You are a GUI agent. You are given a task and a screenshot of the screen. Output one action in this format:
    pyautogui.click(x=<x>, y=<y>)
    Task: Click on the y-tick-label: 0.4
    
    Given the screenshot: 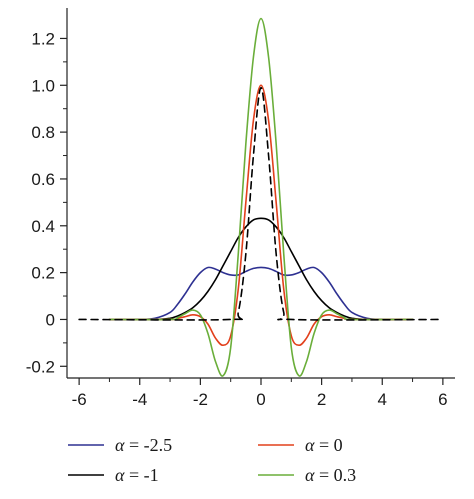 What is the action you would take?
    pyautogui.click(x=43, y=226)
    